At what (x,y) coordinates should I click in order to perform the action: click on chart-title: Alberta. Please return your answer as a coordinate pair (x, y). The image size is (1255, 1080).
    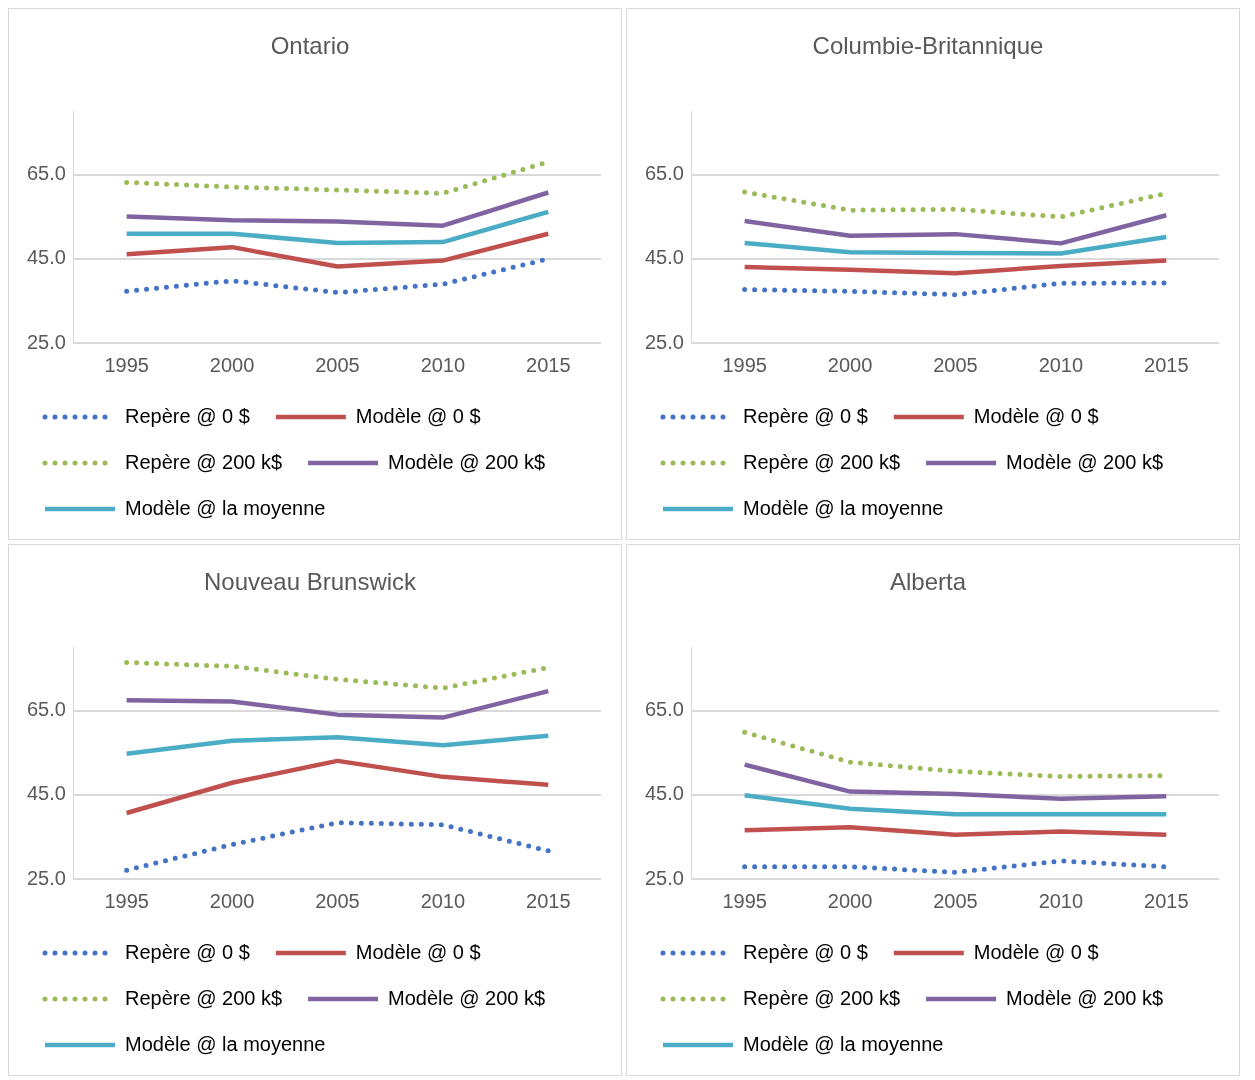
    Looking at the image, I should click on (928, 582).